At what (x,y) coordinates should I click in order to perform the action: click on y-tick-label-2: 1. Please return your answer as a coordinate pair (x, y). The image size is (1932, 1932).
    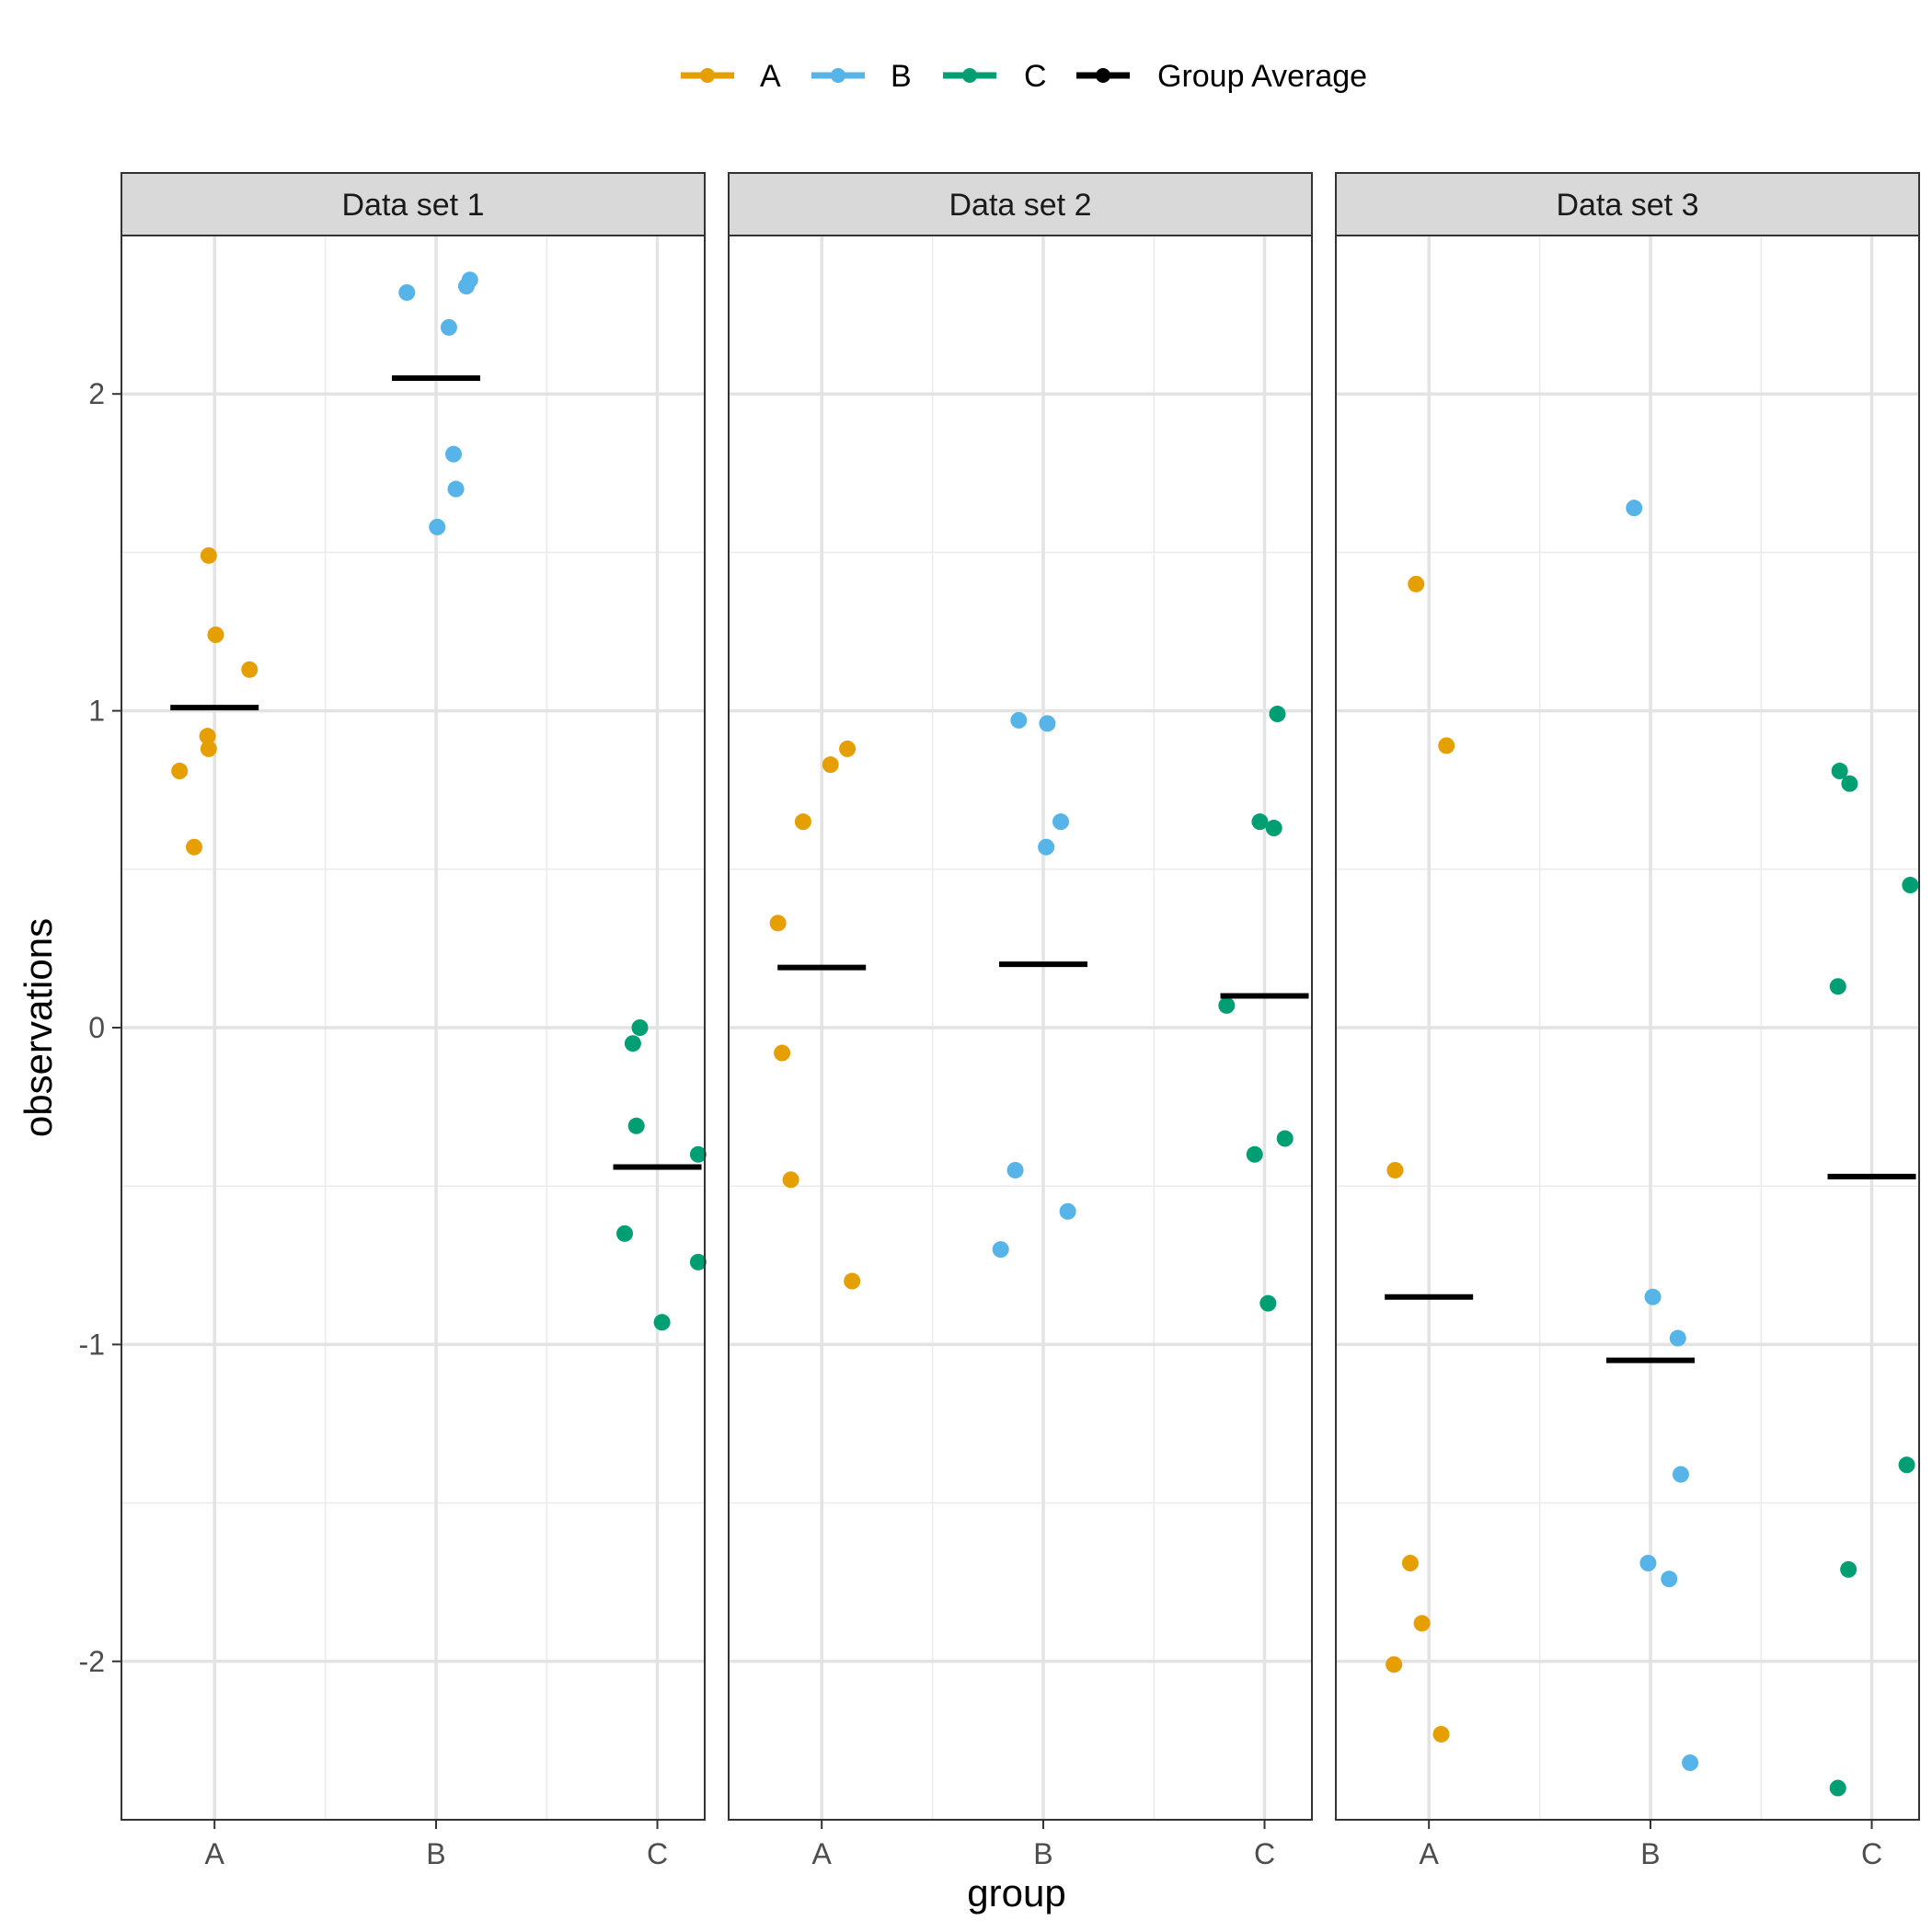
    Looking at the image, I should click on (96, 711).